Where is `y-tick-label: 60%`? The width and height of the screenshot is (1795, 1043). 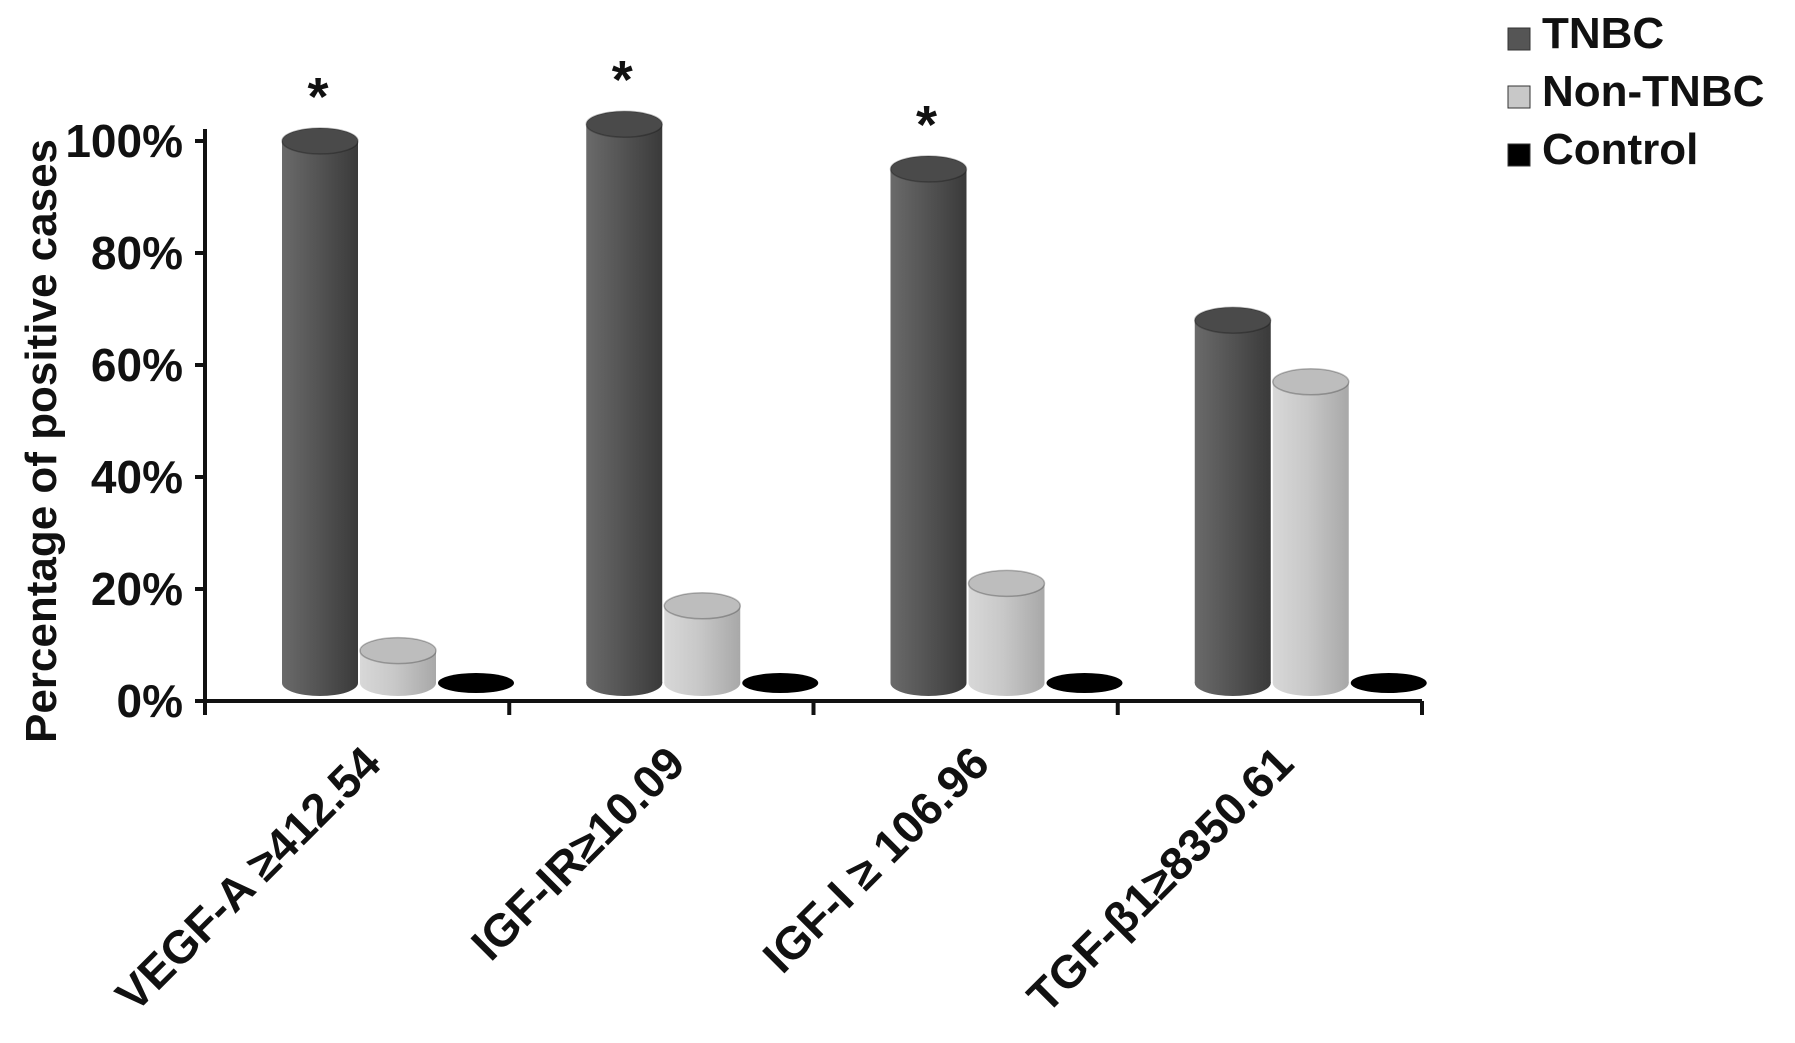
y-tick-label: 60% is located at coordinates (137, 365).